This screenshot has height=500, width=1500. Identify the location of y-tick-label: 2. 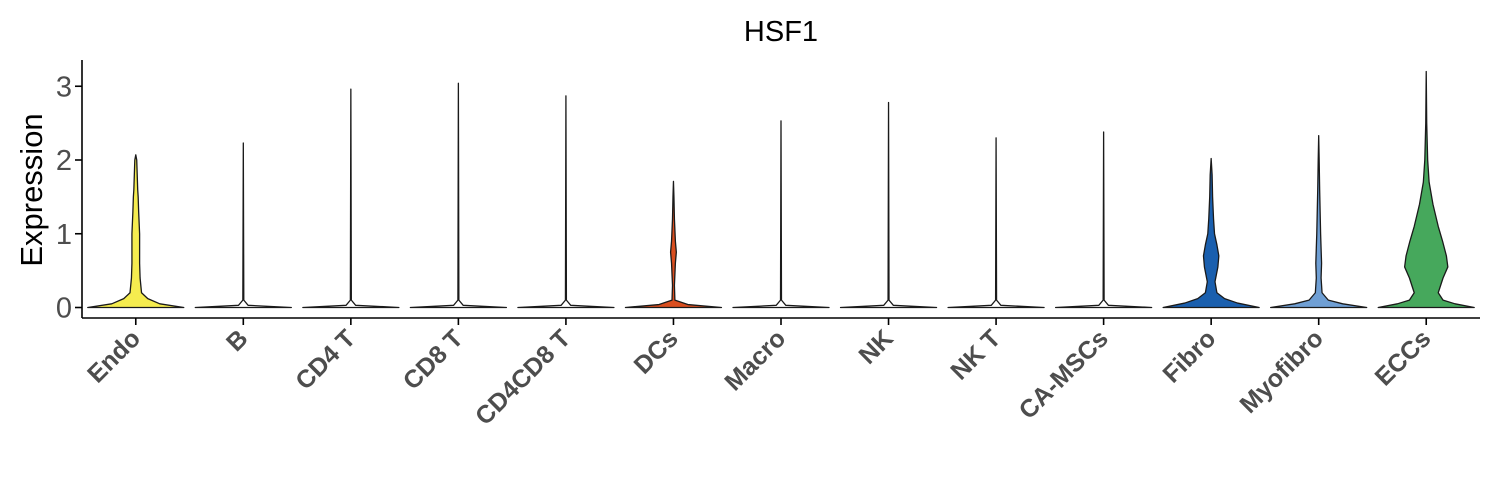
(64, 161).